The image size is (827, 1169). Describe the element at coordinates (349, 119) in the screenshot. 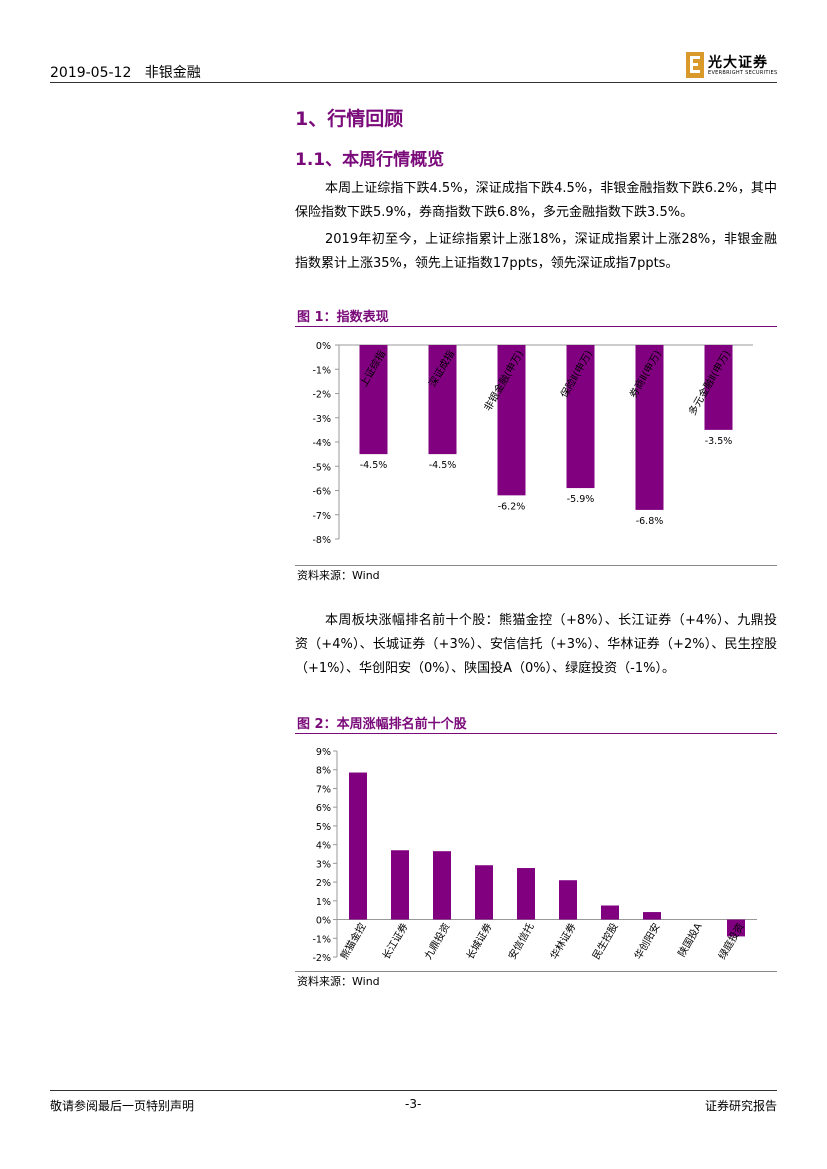

I see `section-heading: 1、行情回顾` at that location.